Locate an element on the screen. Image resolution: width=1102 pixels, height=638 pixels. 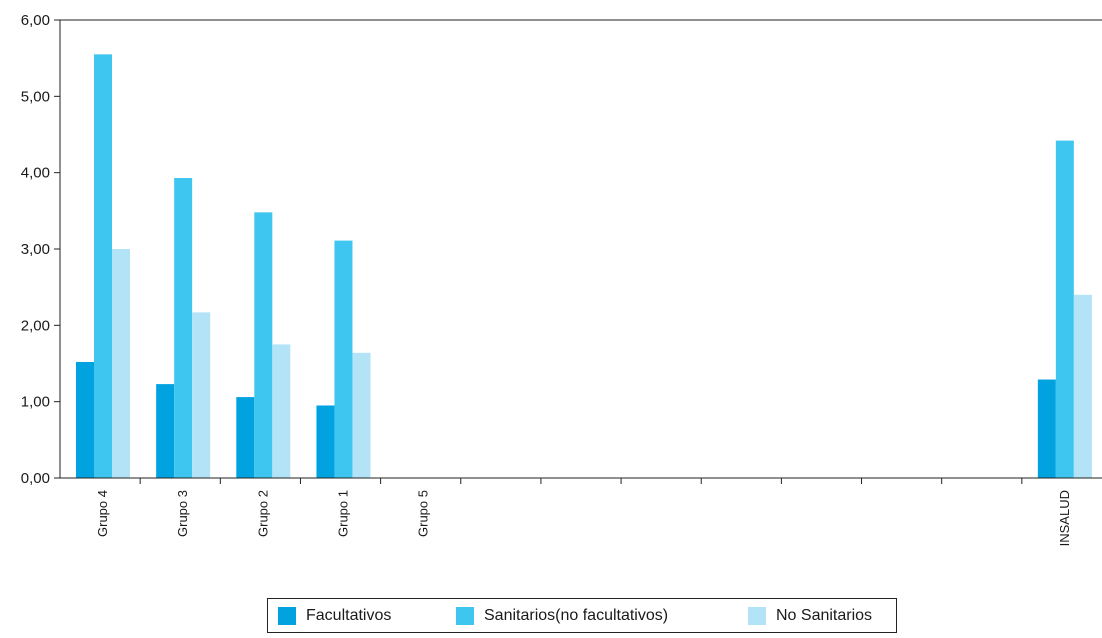
legend-swatch-no-sanitarios is located at coordinates (757, 616).